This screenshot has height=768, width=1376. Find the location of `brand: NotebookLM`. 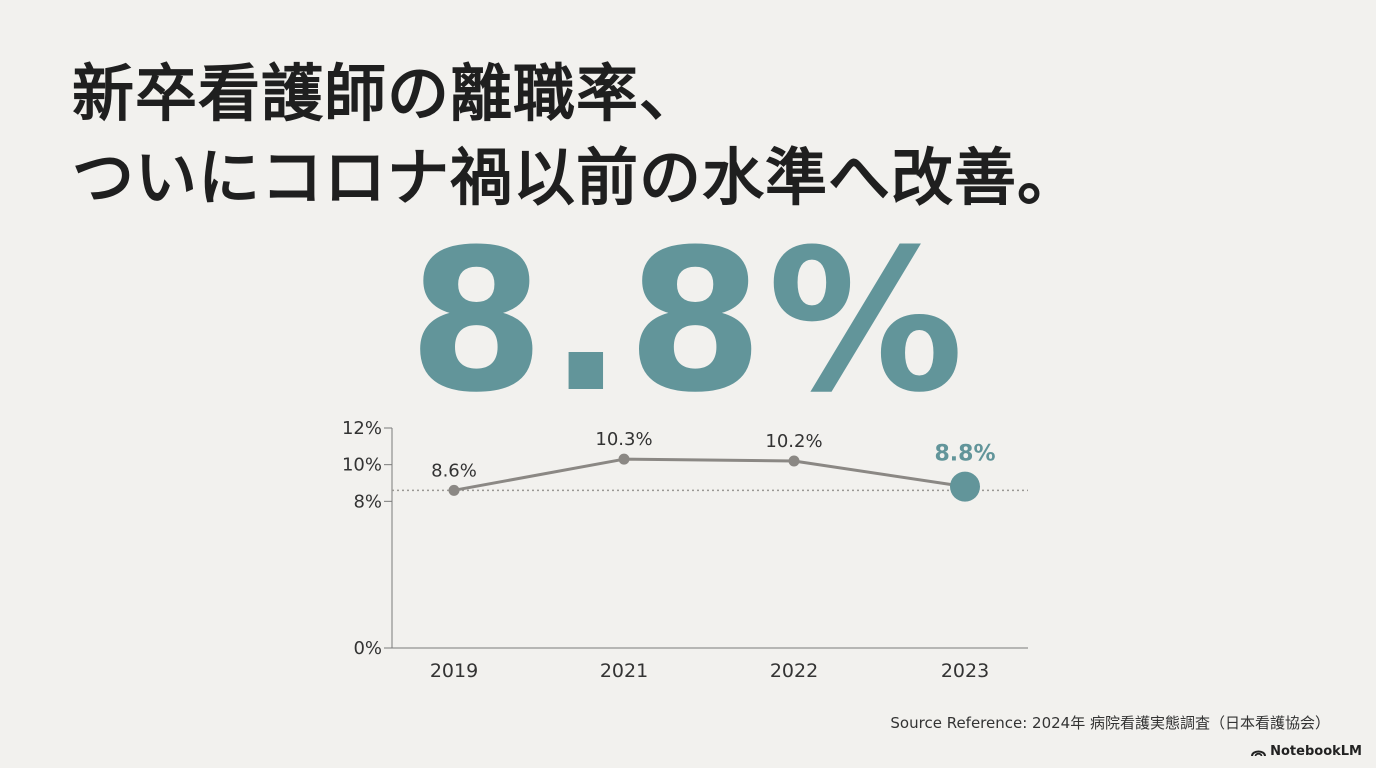

brand: NotebookLM is located at coordinates (1306, 751).